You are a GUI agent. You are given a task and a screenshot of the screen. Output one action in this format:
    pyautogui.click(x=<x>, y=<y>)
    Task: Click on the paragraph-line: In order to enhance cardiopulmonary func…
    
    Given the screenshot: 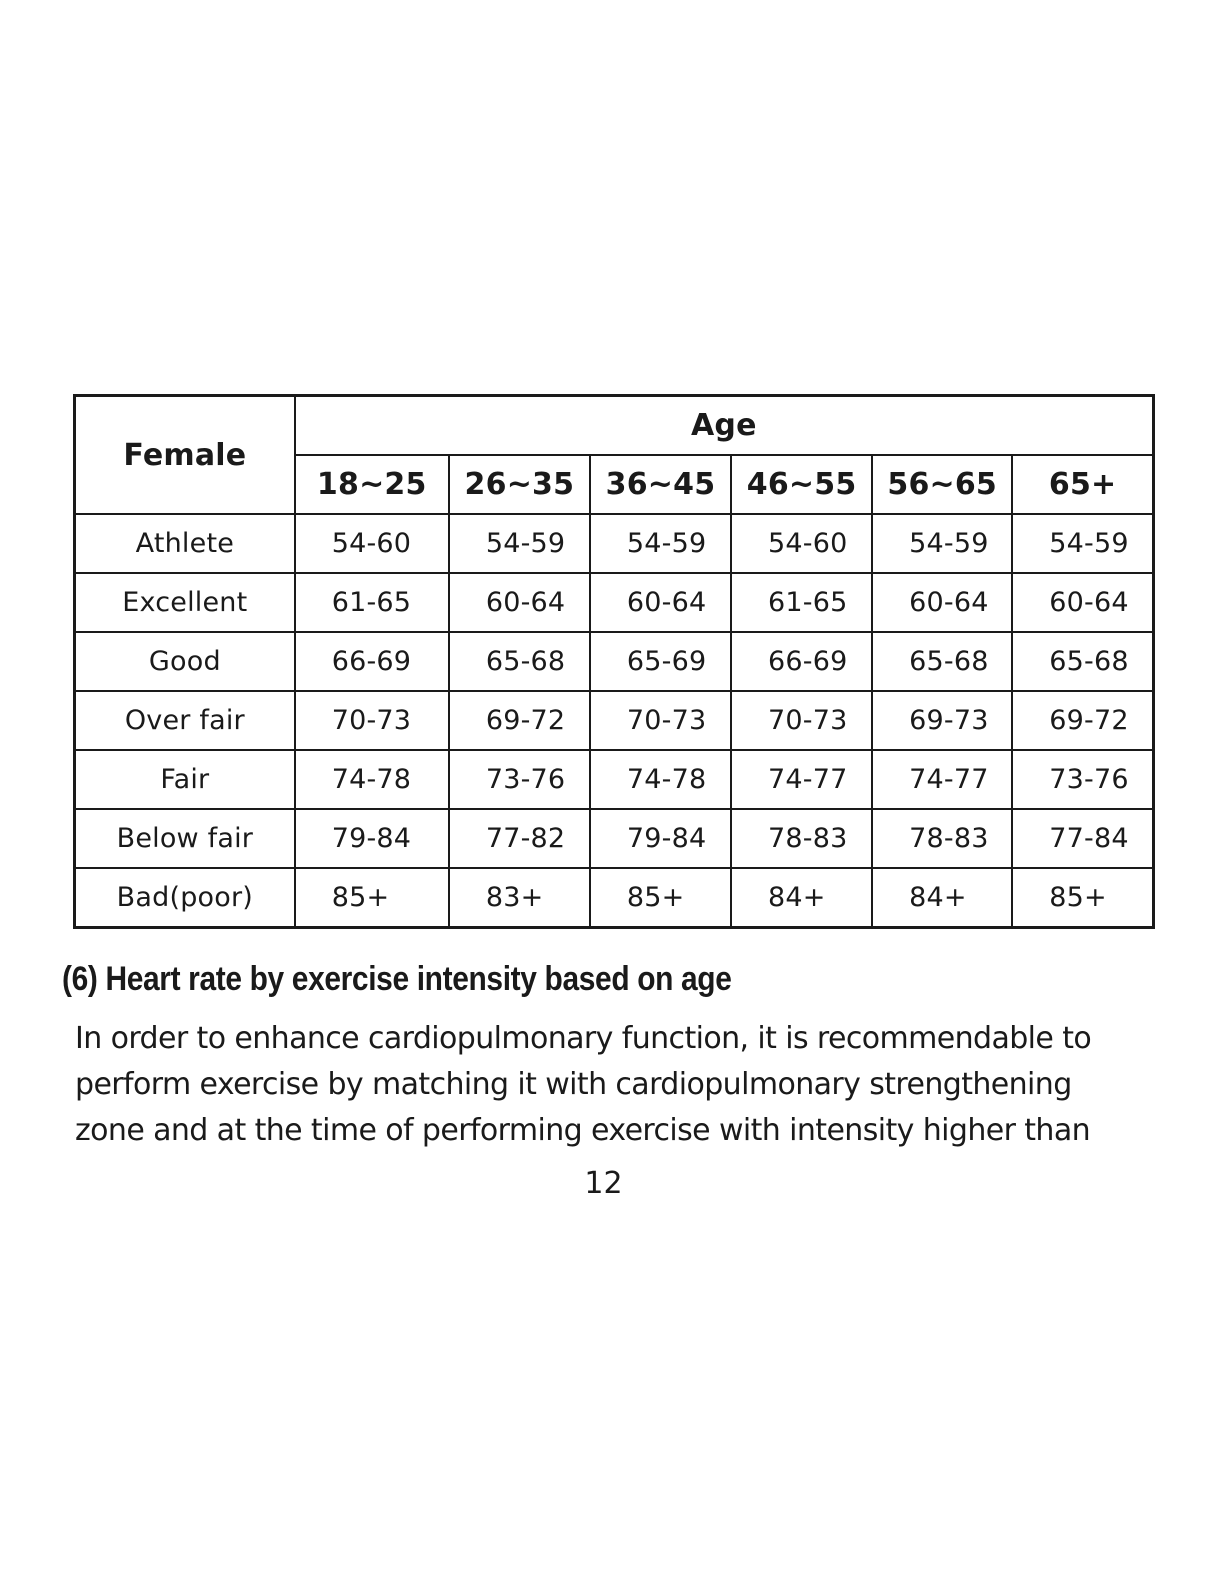 What is the action you would take?
    pyautogui.click(x=583, y=1038)
    